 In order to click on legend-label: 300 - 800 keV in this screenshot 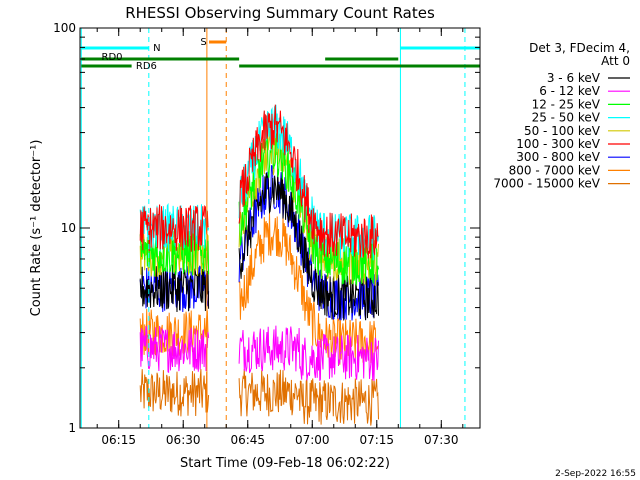, I will do `click(558, 157)`.